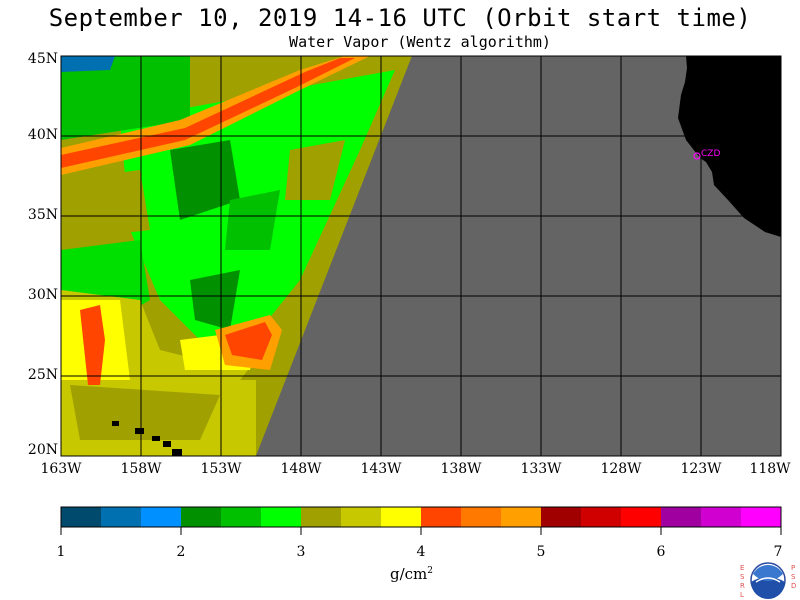  I want to click on lat-label-40n: 40N, so click(42, 135).